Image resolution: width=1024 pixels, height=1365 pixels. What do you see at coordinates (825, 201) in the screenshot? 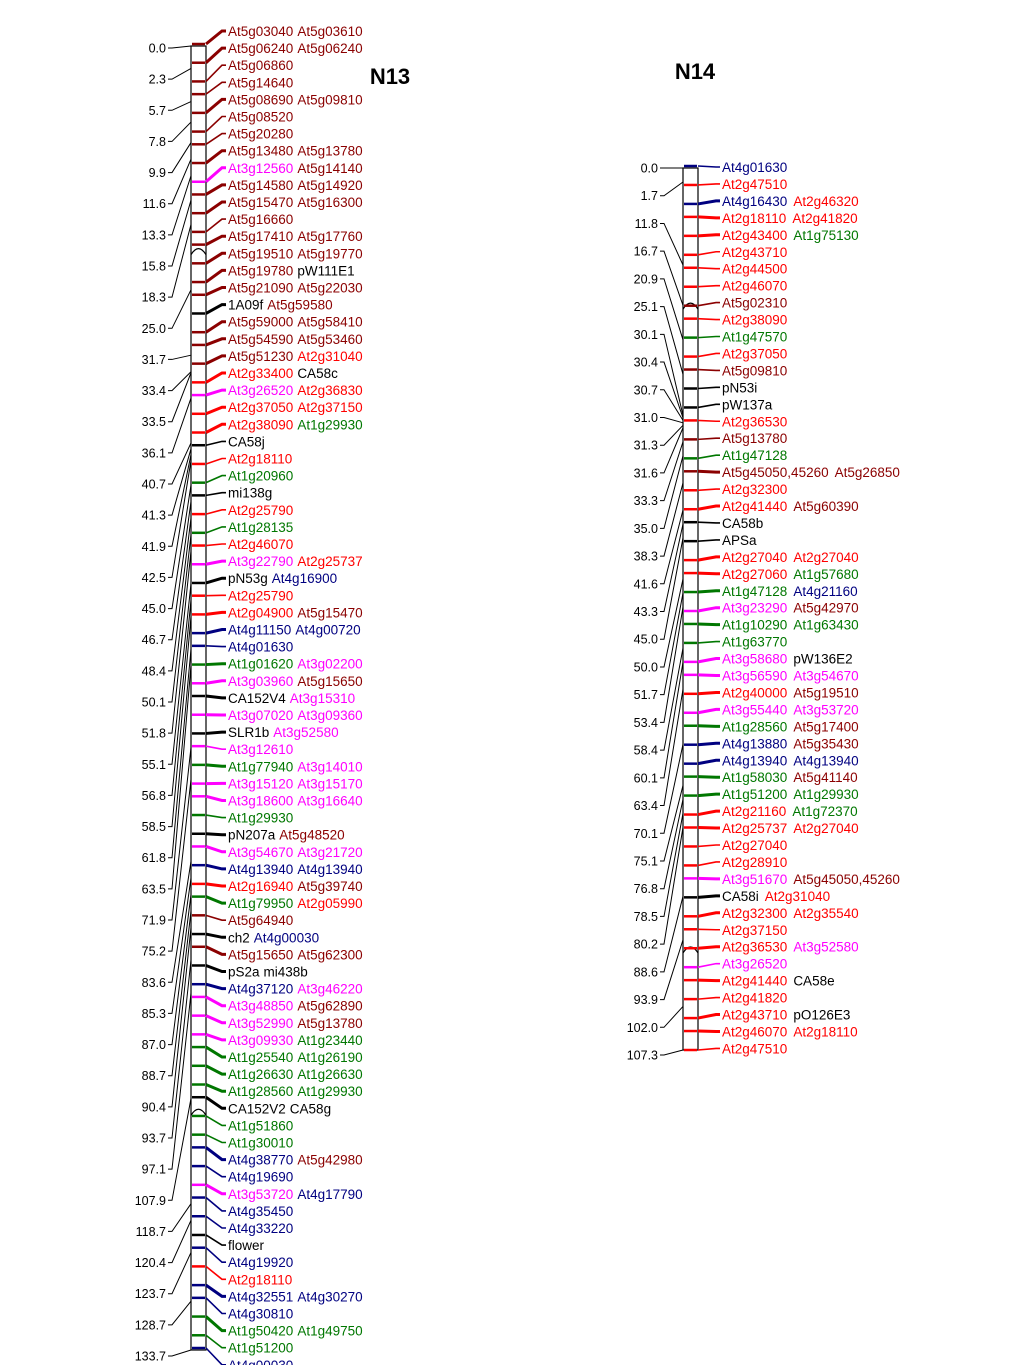
I see `locus-name: At2g46320` at bounding box center [825, 201].